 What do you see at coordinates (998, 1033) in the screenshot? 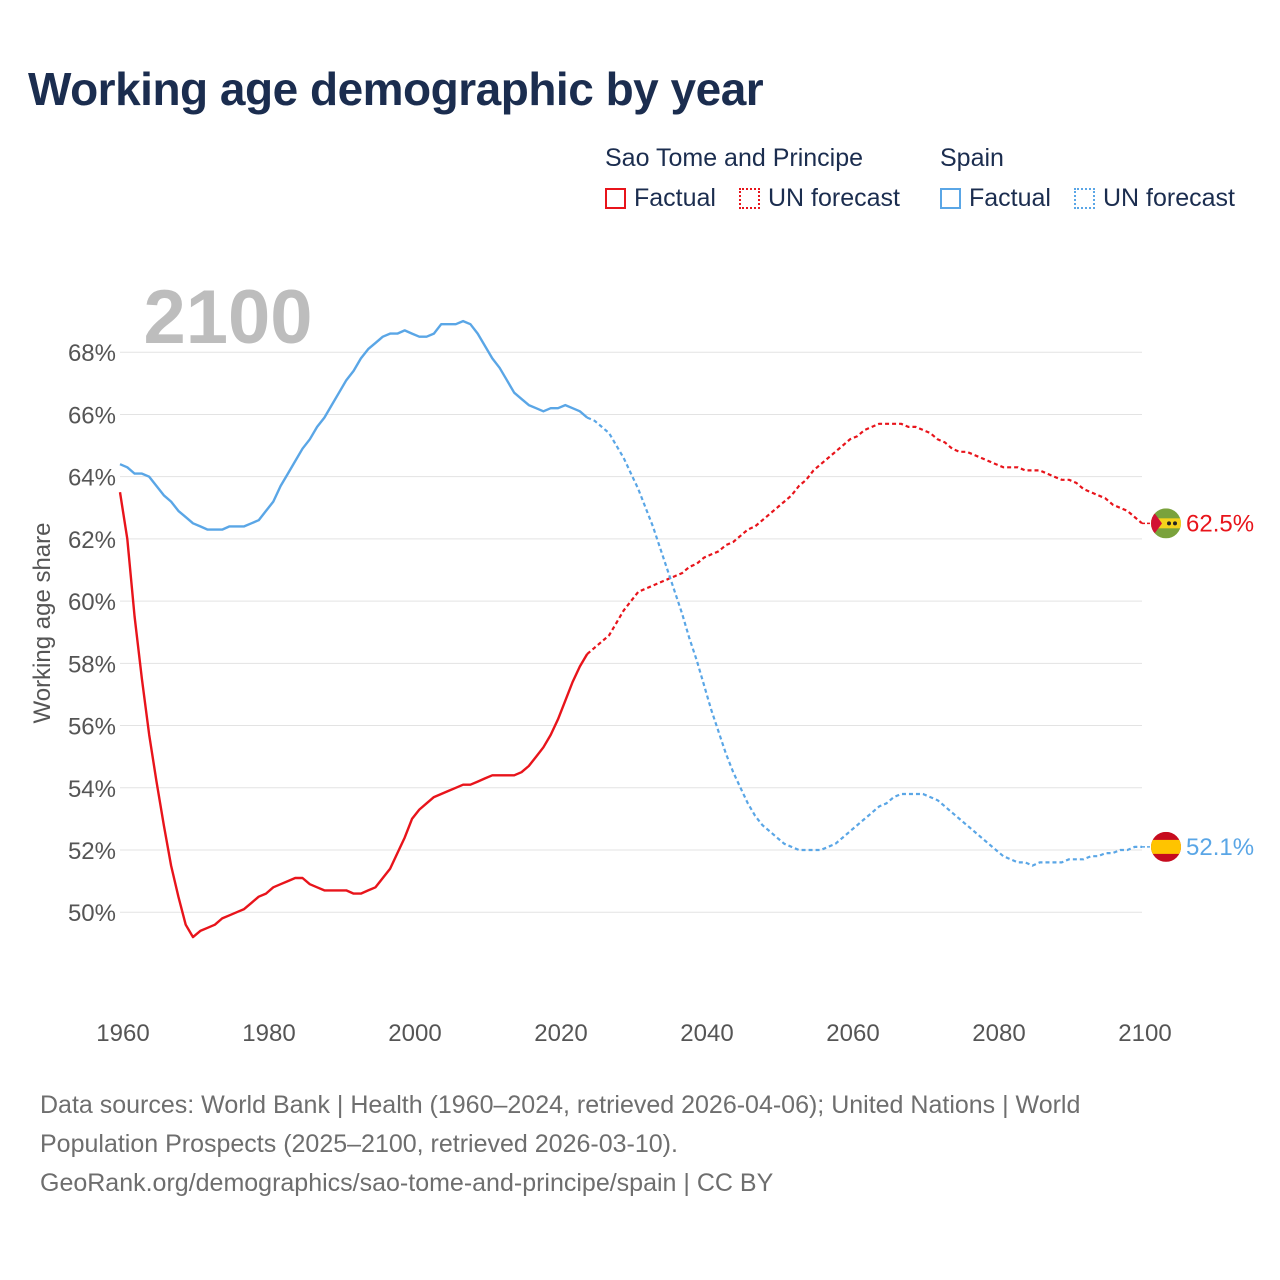
I see `x-tick-label: 2080` at bounding box center [998, 1033].